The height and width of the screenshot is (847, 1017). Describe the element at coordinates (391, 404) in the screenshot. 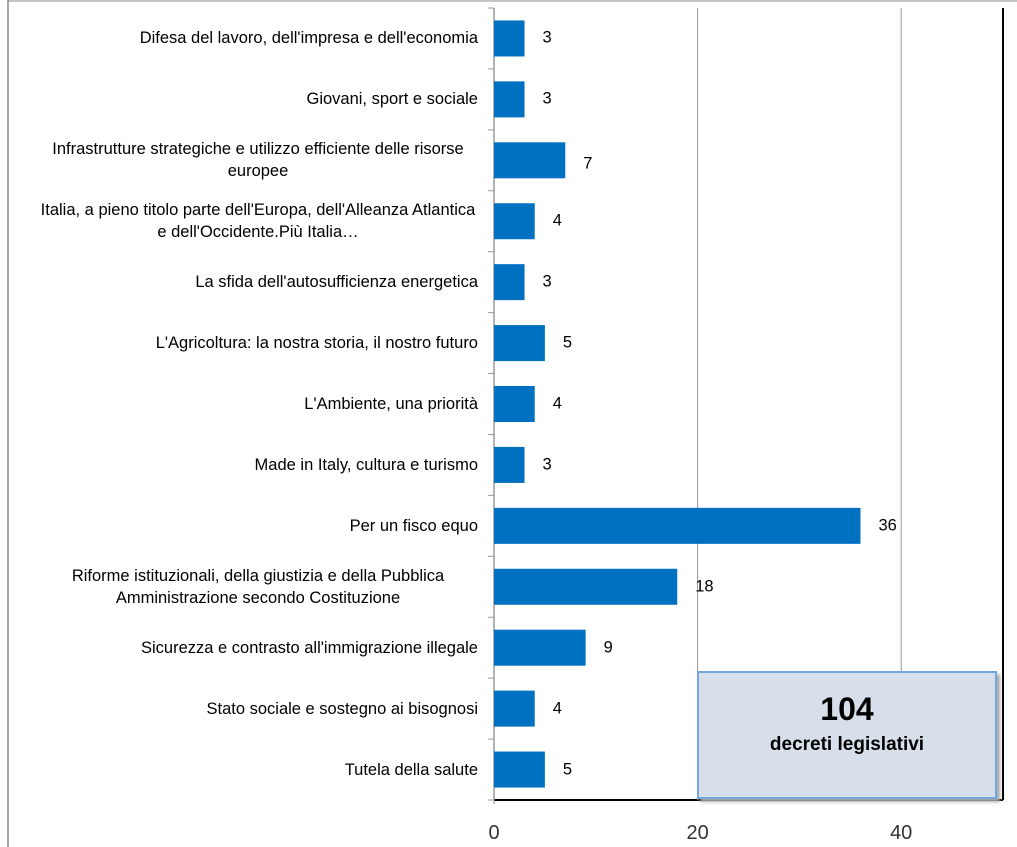

I see `y-tick-label: L'Ambiente, una priorità` at that location.